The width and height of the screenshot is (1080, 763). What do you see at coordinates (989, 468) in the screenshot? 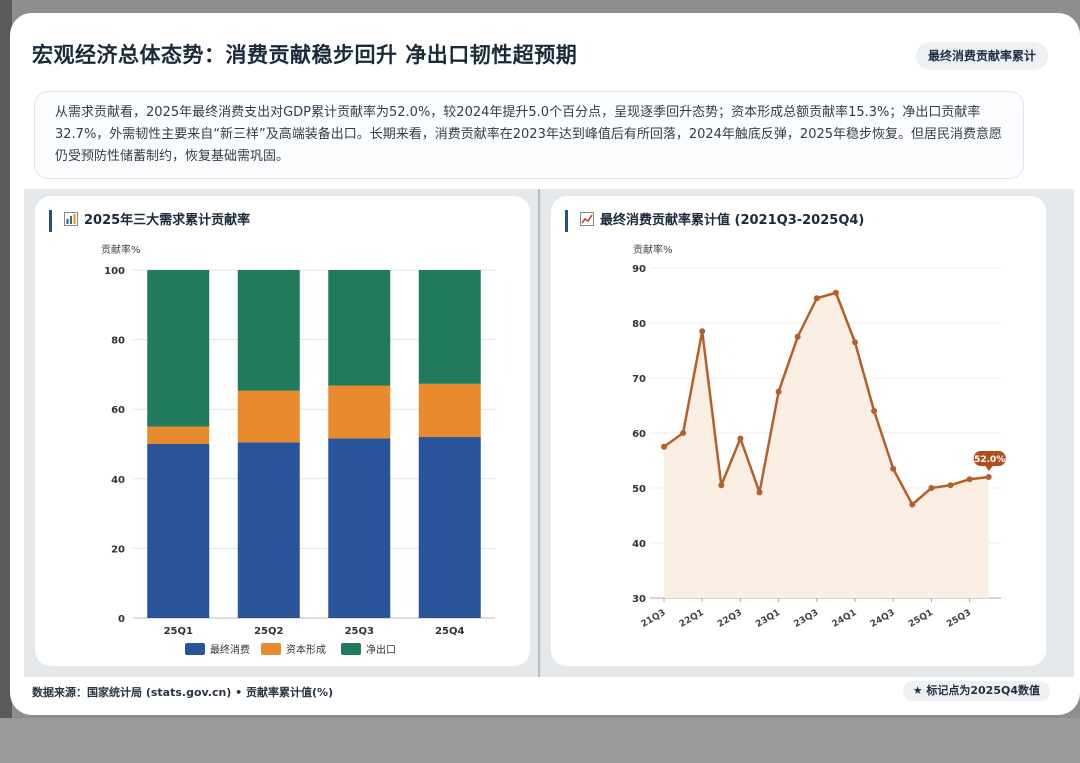
I see `annotation-pointer` at bounding box center [989, 468].